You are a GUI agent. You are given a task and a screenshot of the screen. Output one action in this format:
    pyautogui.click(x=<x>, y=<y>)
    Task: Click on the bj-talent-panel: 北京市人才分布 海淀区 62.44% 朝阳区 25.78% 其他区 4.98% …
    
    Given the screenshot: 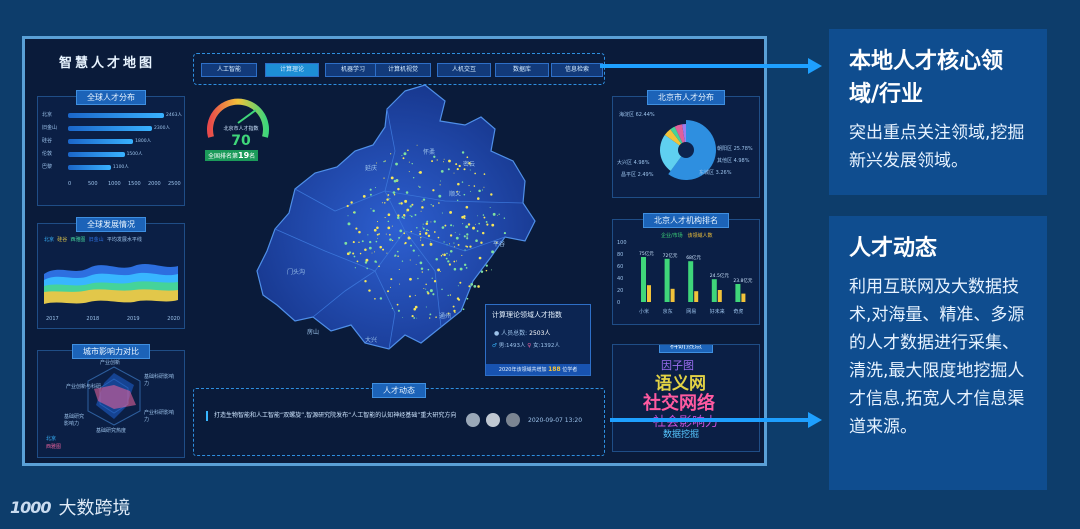 What is the action you would take?
    pyautogui.click(x=686, y=144)
    